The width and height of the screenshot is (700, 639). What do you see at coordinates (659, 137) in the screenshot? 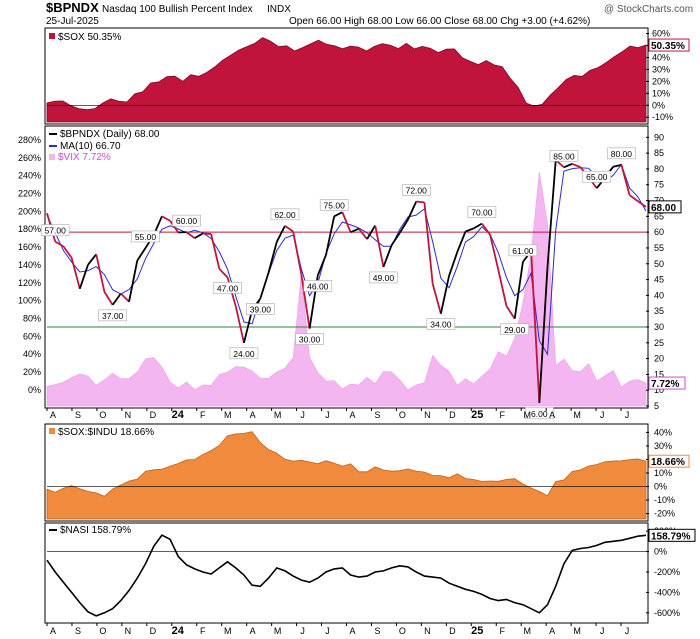
I see `bpndx-tick-label: 90` at bounding box center [659, 137].